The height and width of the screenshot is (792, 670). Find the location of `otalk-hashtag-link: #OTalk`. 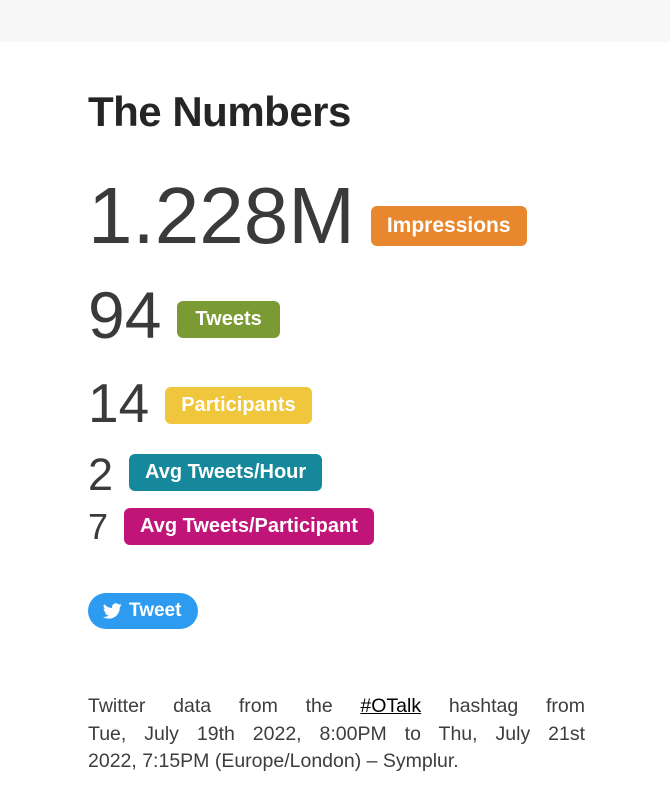

otalk-hashtag-link: #OTalk is located at coordinates (391, 706).